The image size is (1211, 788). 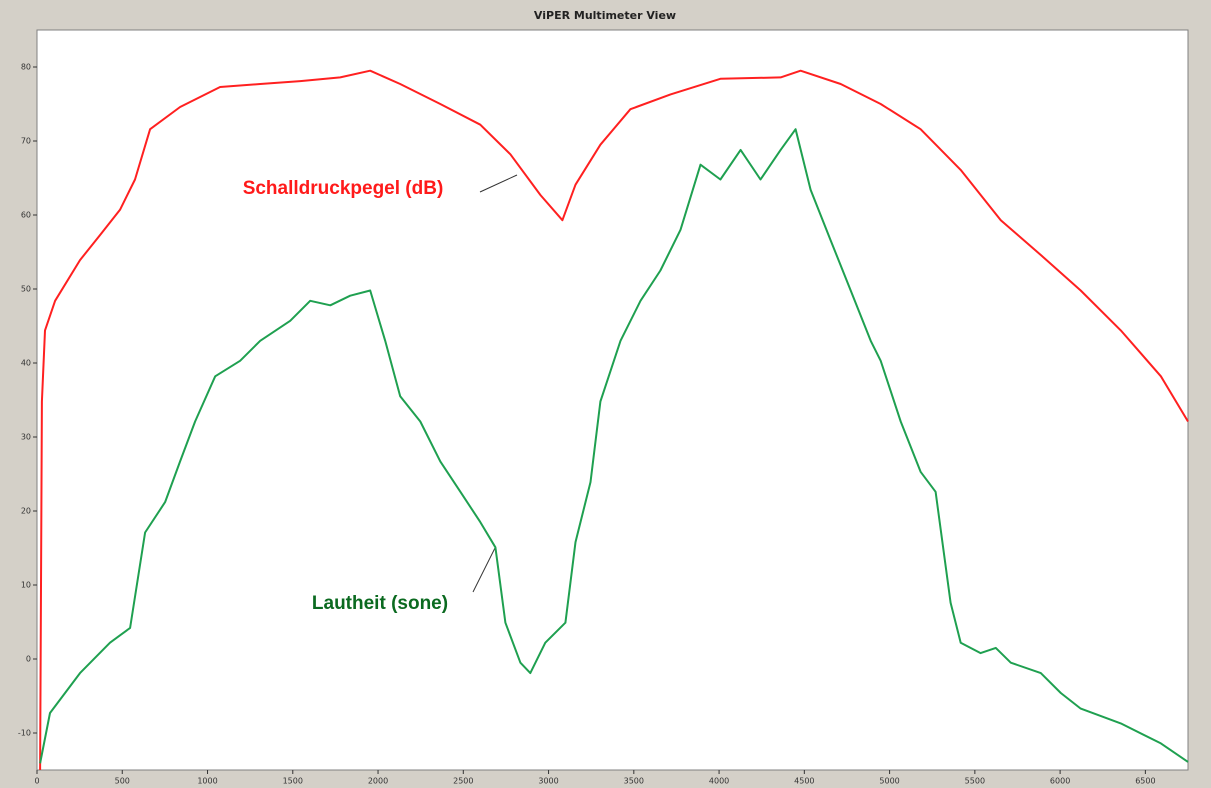 What do you see at coordinates (26, 363) in the screenshot?
I see `y-tick-label: 40` at bounding box center [26, 363].